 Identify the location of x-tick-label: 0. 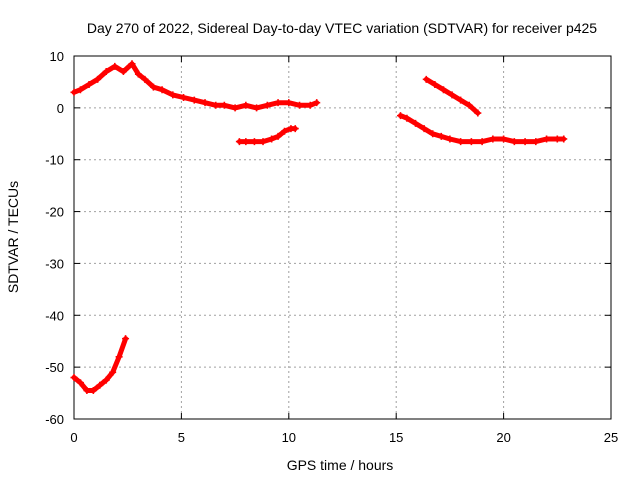
(73, 437).